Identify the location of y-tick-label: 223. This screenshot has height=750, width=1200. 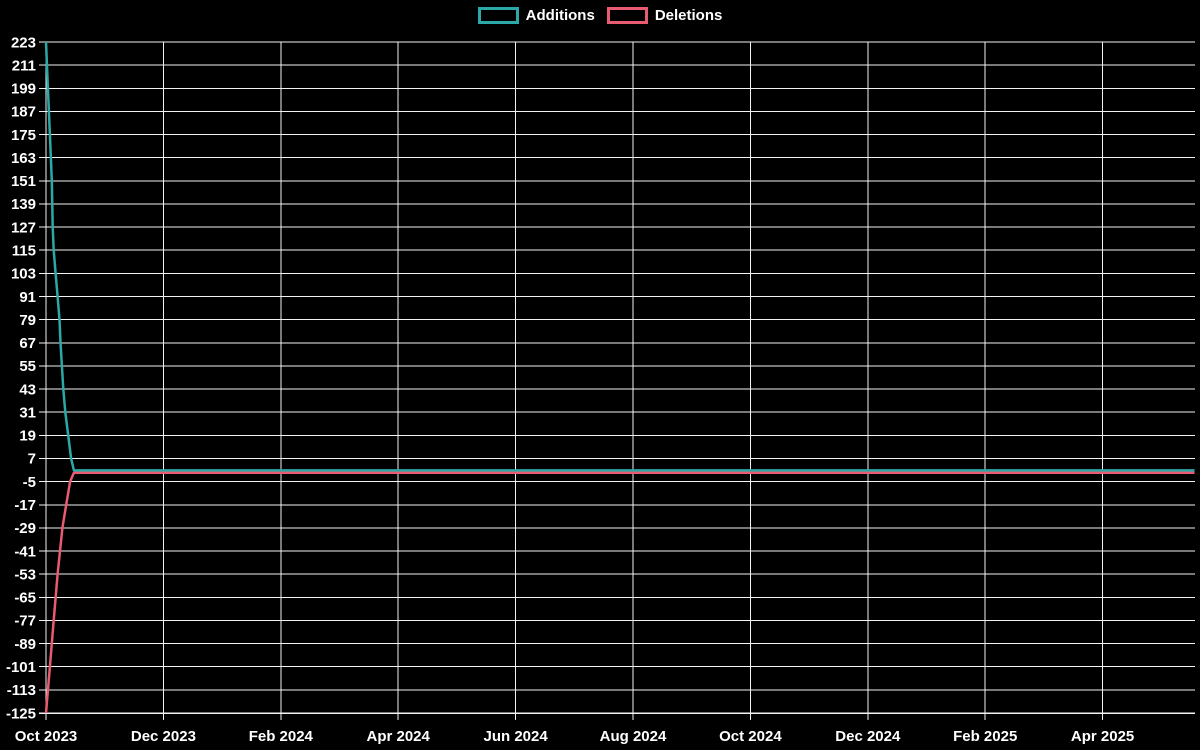
(23, 42).